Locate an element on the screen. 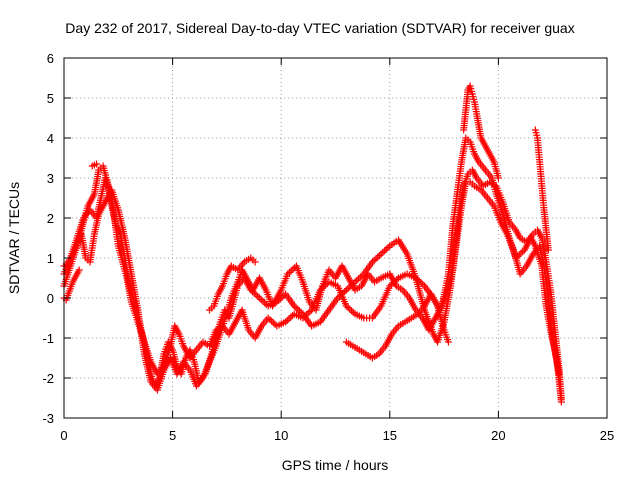 This screenshot has height=480, width=640. y-tick-label: 0 is located at coordinates (50, 298).